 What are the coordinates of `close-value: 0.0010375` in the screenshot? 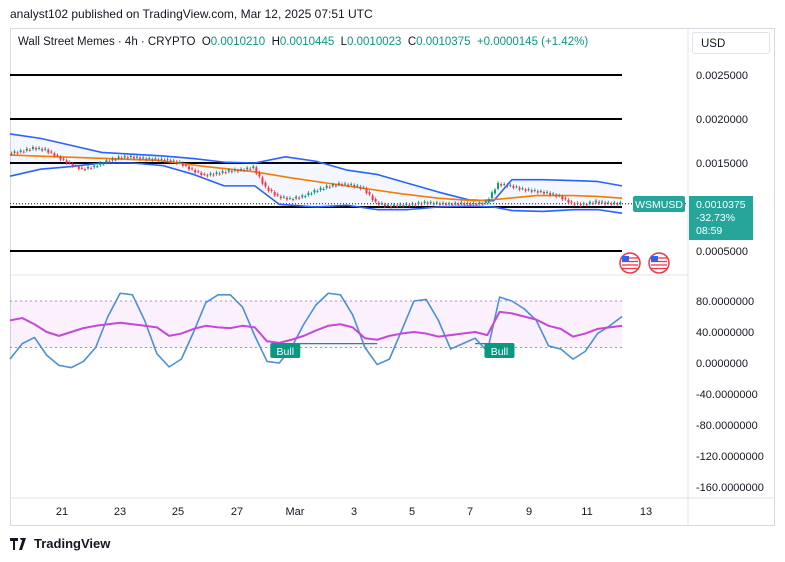 It's located at (443, 42).